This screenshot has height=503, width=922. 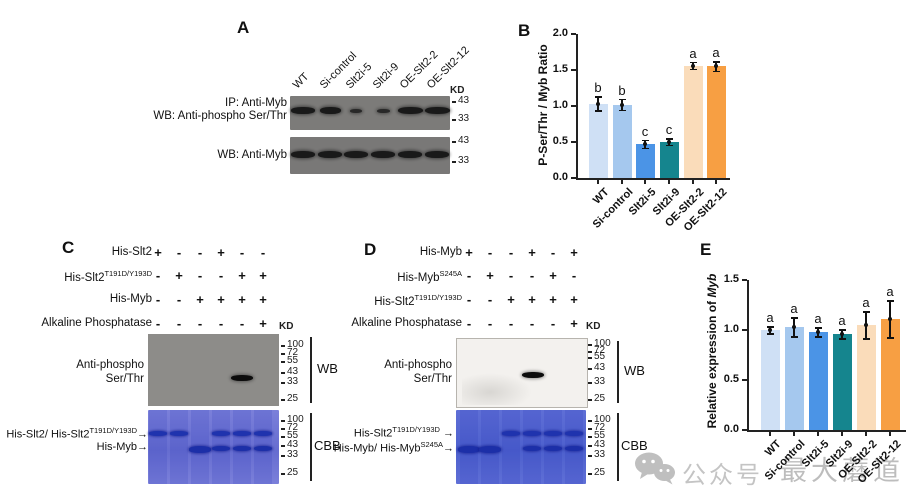 What do you see at coordinates (706, 249) in the screenshot?
I see `panel-e-label: E` at bounding box center [706, 249].